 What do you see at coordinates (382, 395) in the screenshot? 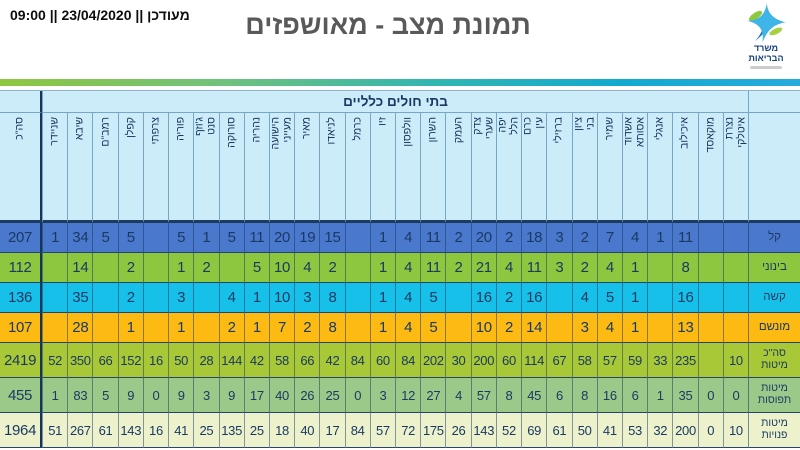
I see `value-cell-r5-c14: 3` at bounding box center [382, 395].